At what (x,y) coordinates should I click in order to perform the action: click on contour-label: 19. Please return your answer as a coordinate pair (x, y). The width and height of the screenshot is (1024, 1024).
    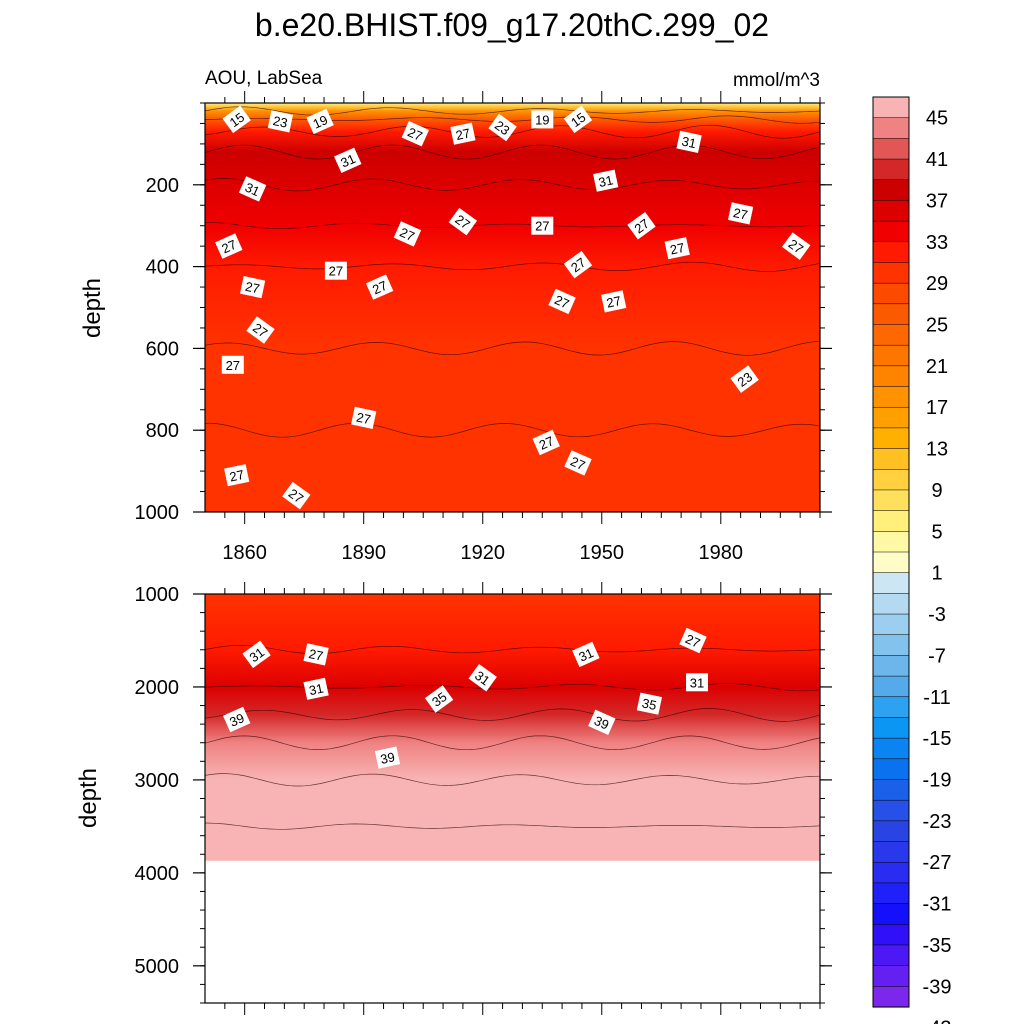
    Looking at the image, I should click on (542, 119).